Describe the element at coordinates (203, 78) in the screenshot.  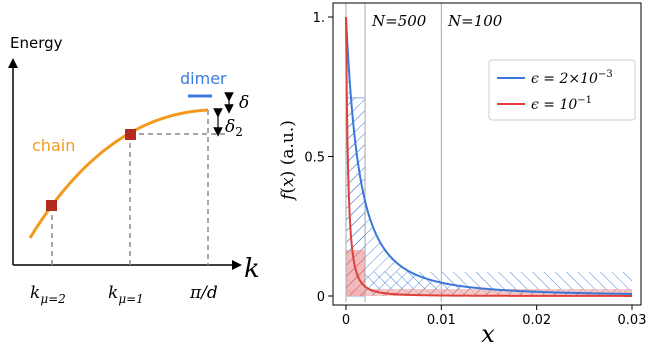
I see `dimer-label: dimer` at that location.